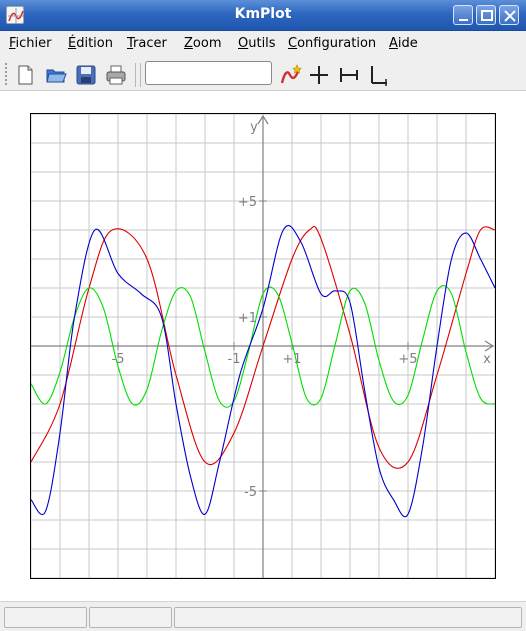 This screenshot has width=526, height=631. I want to click on new-document-icon, so click(25, 75).